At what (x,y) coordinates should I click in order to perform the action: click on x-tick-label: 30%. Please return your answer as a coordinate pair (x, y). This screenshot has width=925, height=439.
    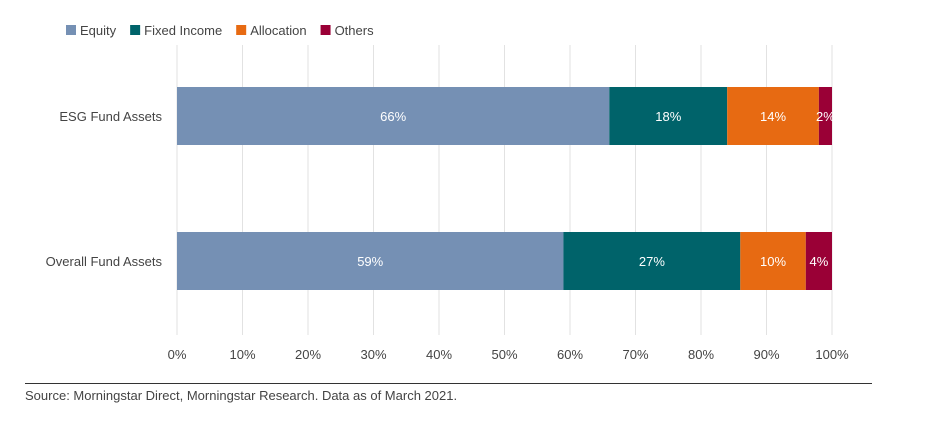
    Looking at the image, I should click on (373, 354).